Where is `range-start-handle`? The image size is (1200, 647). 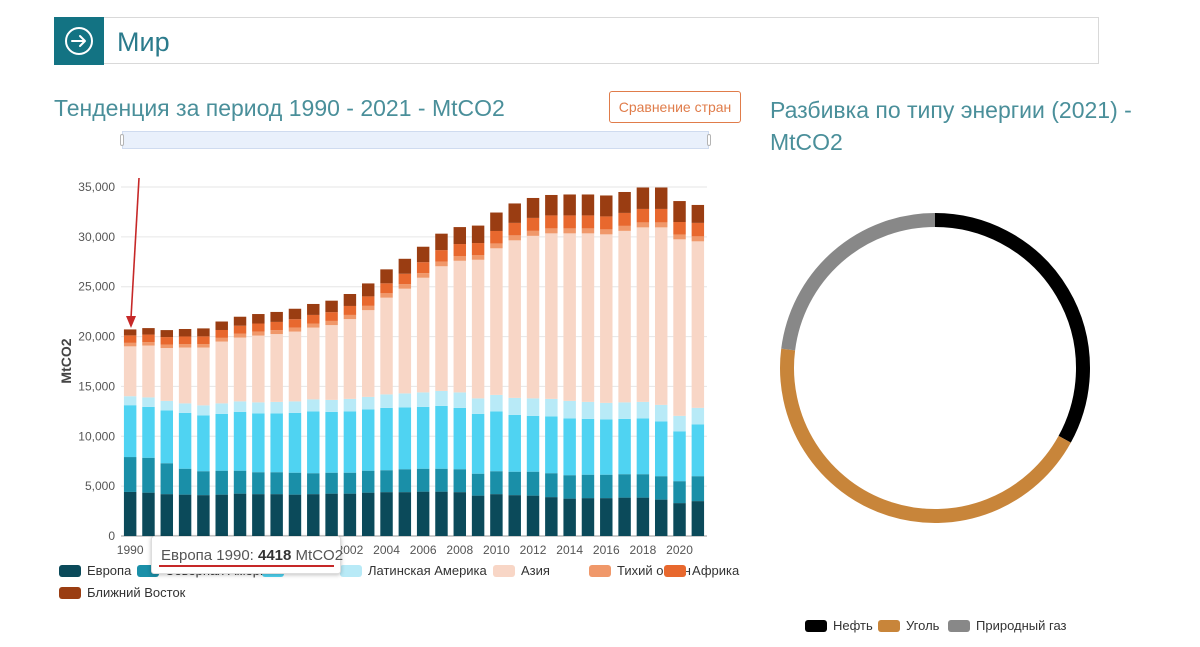 range-start-handle is located at coordinates (122, 140).